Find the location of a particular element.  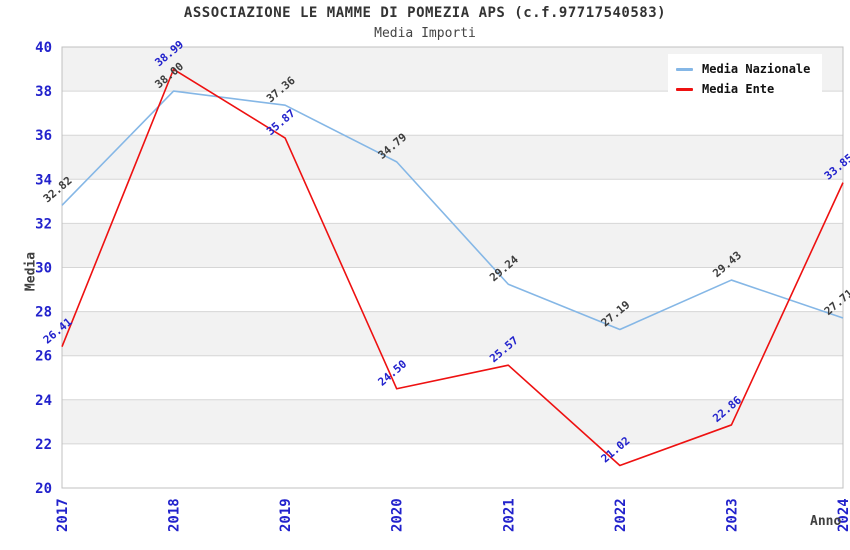

legend-item-media-ente: Media Ente is located at coordinates (749, 89).